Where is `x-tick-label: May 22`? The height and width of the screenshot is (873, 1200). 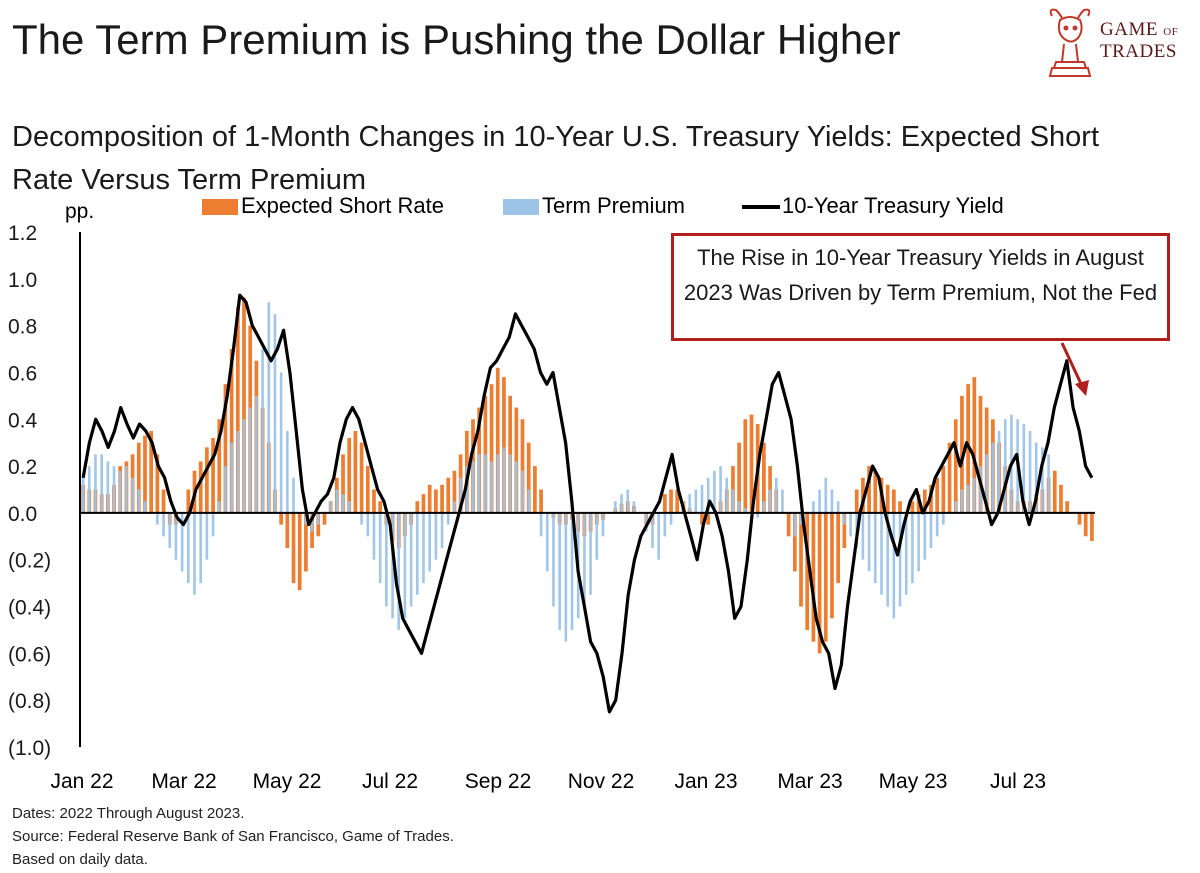
x-tick-label: May 22 is located at coordinates (287, 781).